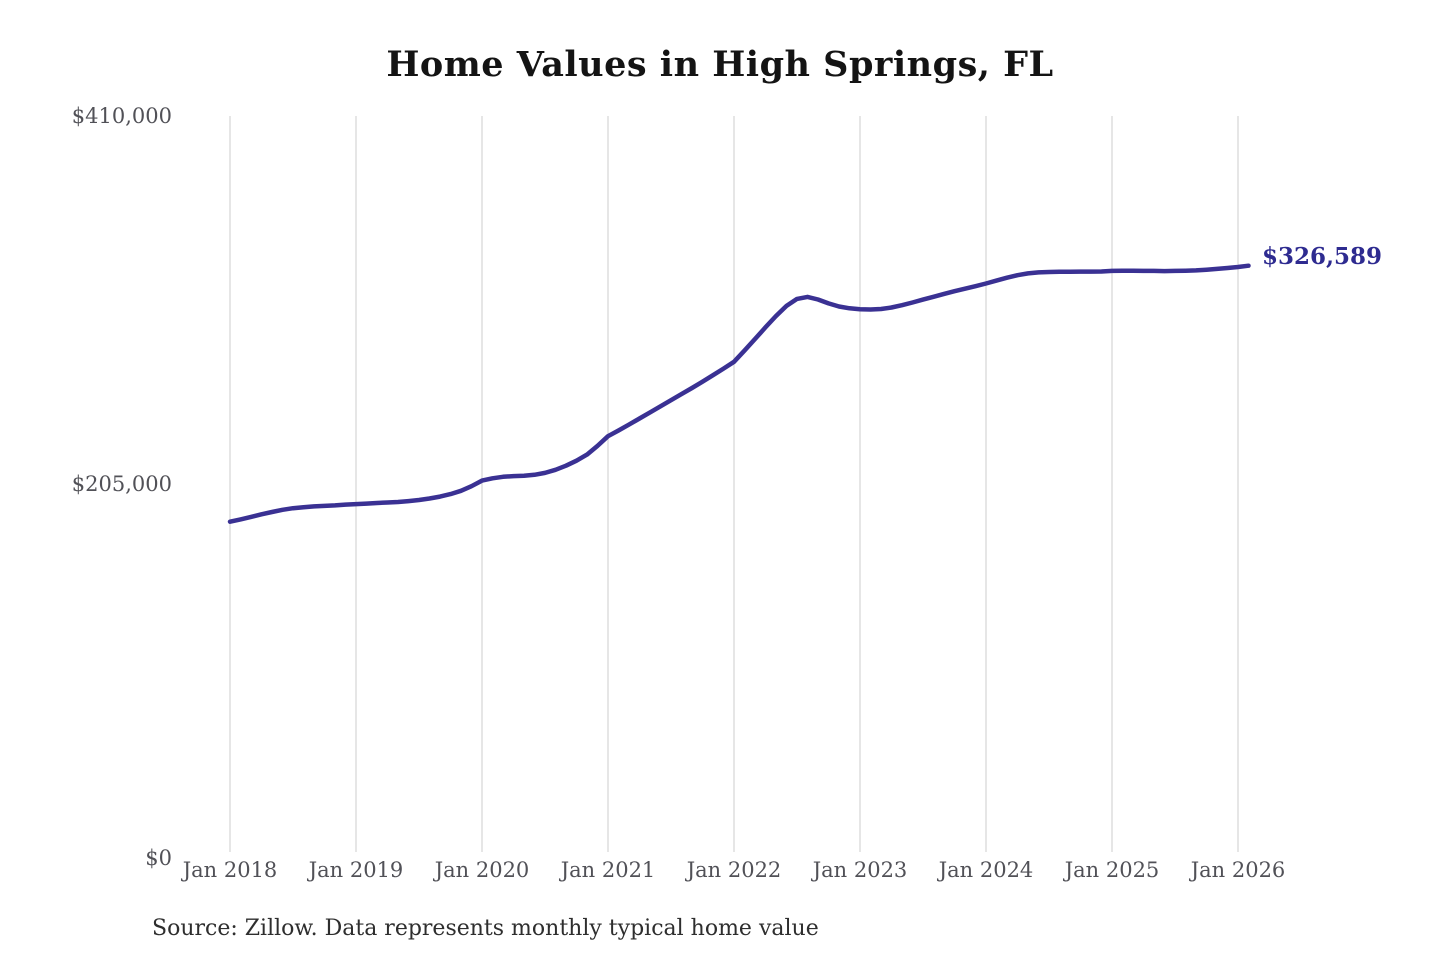 This screenshot has width=1440, height=960. What do you see at coordinates (860, 870) in the screenshot?
I see `x-axis-tick-label: Jan 2023` at bounding box center [860, 870].